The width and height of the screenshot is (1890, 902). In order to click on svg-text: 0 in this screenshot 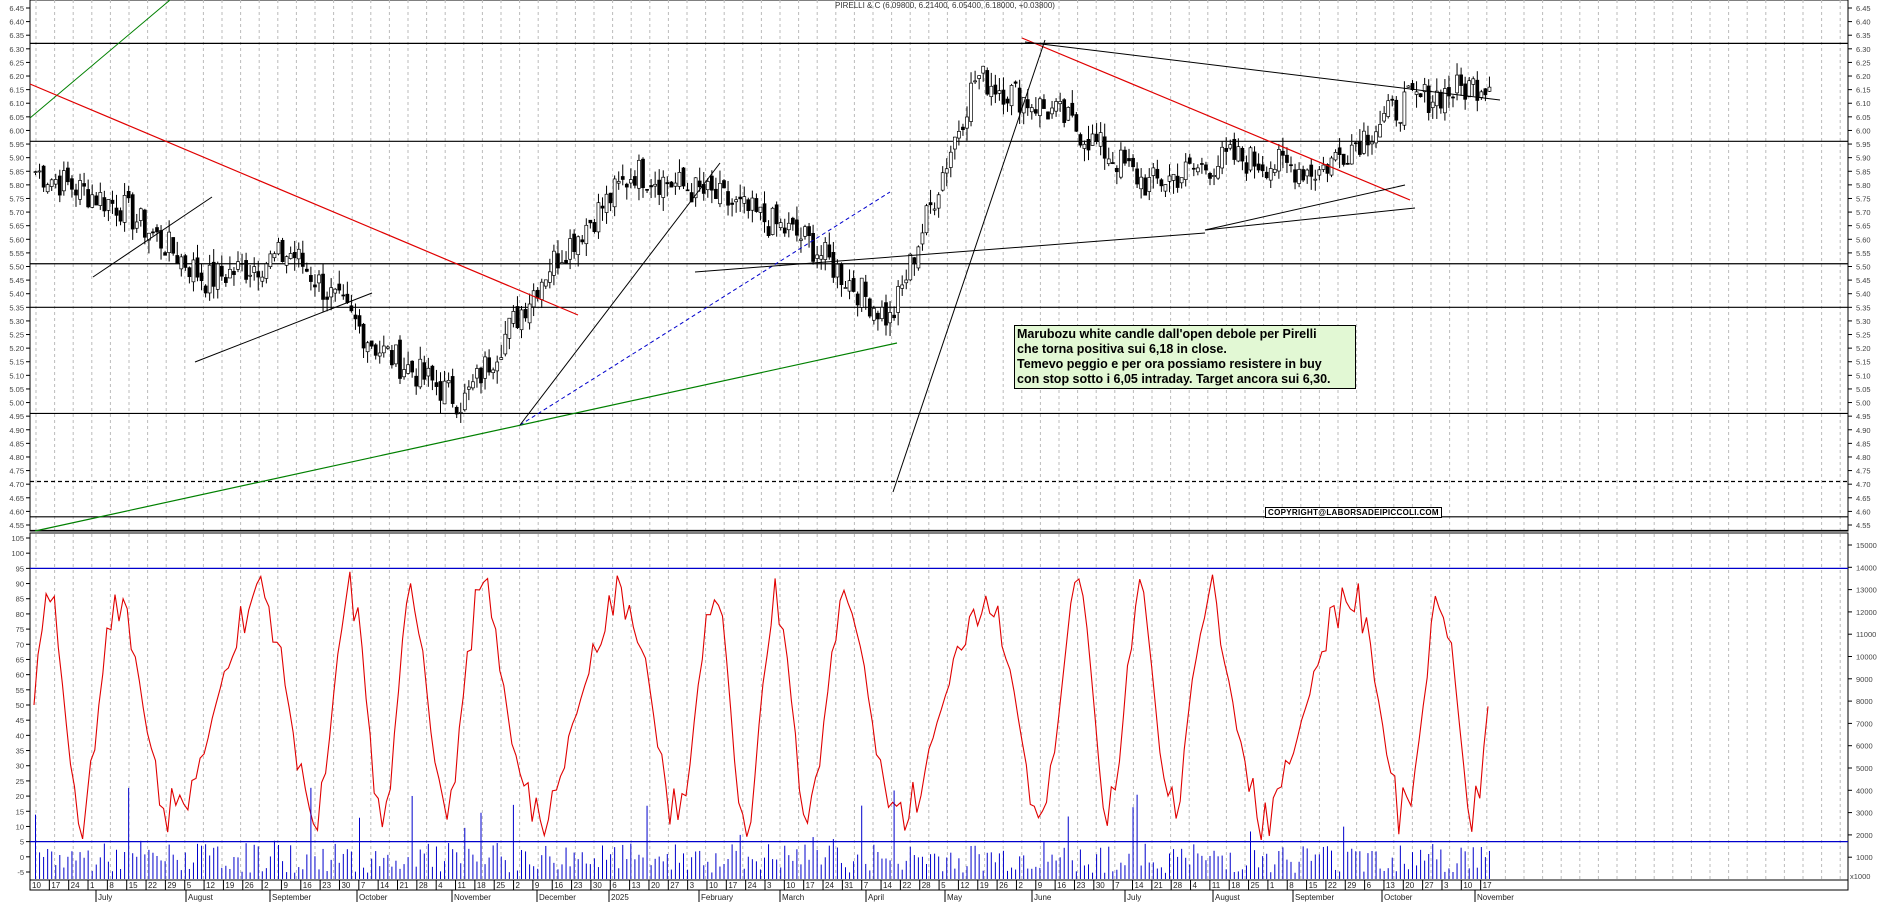, I will do `click(22, 857)`.